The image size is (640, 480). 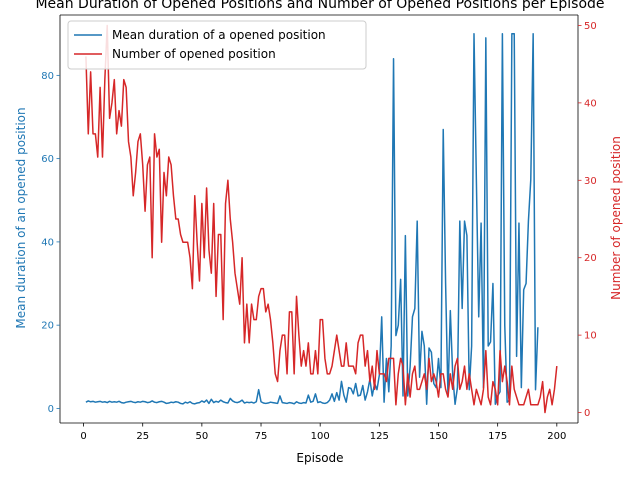 I want to click on left-y-axis-label: Mean duration of an opened position, so click(x=21, y=217).